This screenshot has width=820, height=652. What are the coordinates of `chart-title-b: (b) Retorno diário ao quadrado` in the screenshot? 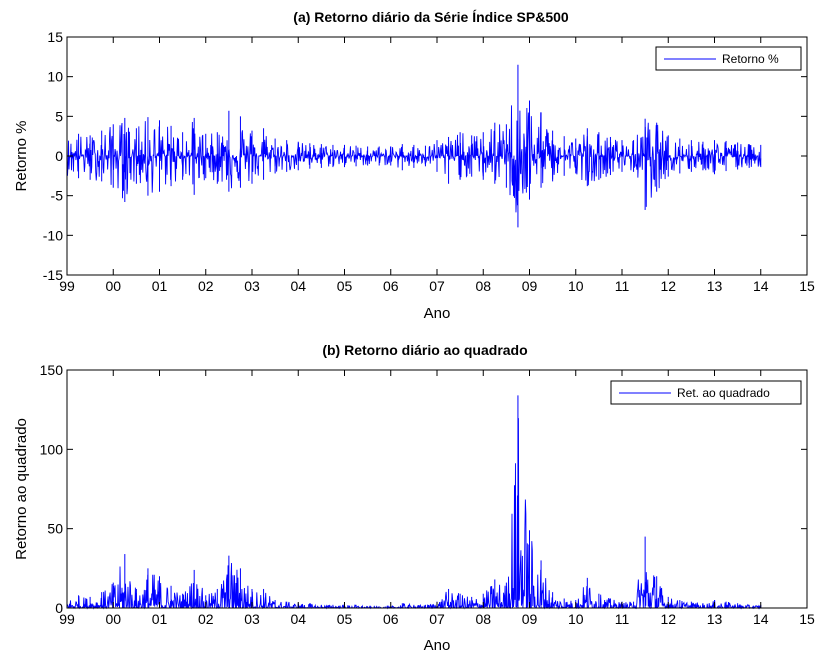 It's located at (424, 350).